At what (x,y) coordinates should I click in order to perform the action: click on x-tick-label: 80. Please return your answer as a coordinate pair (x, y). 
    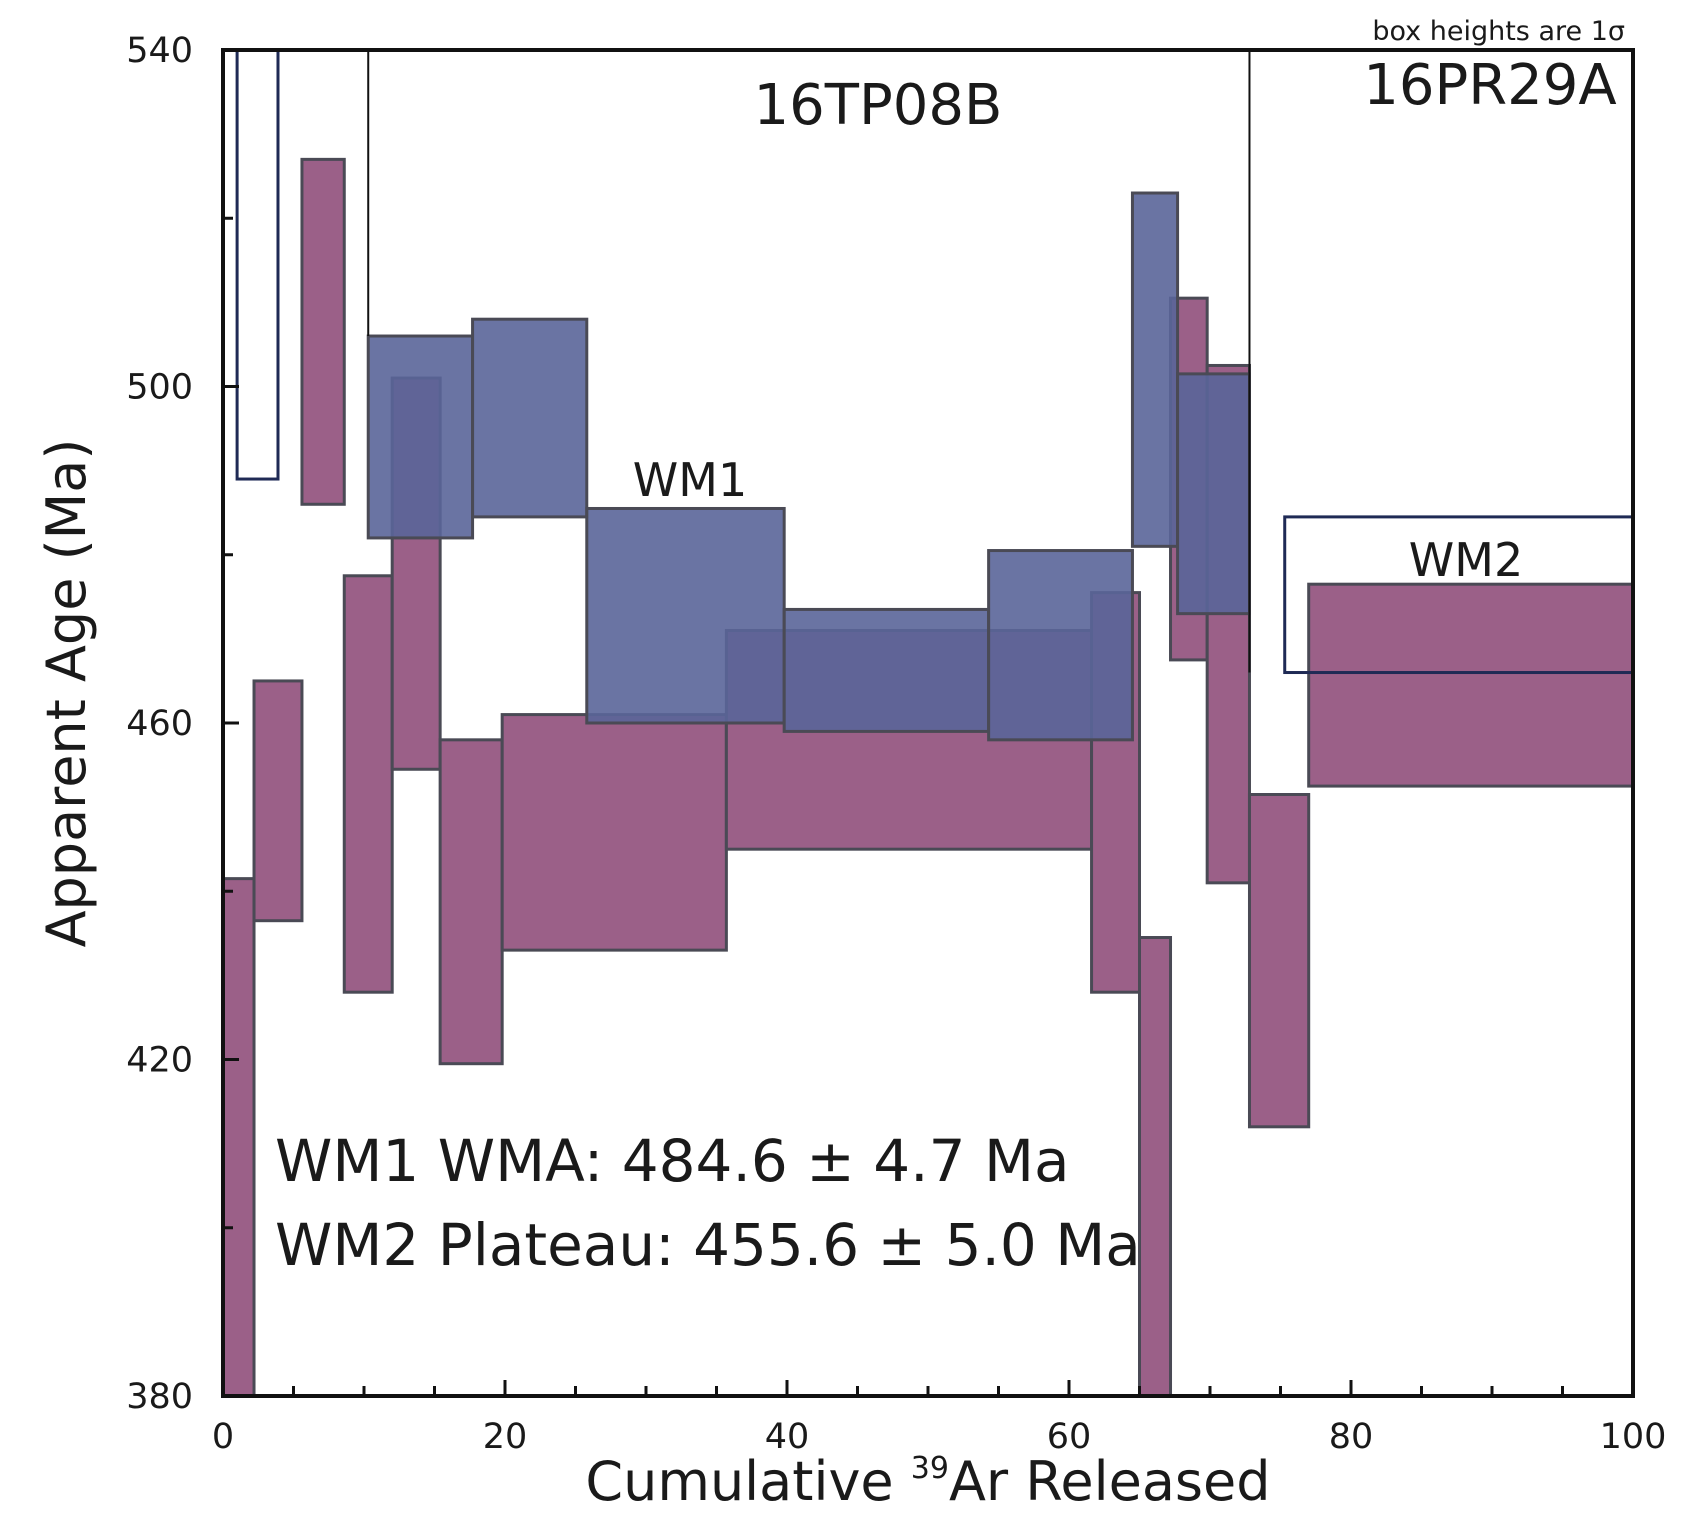
    Looking at the image, I should click on (1351, 1437).